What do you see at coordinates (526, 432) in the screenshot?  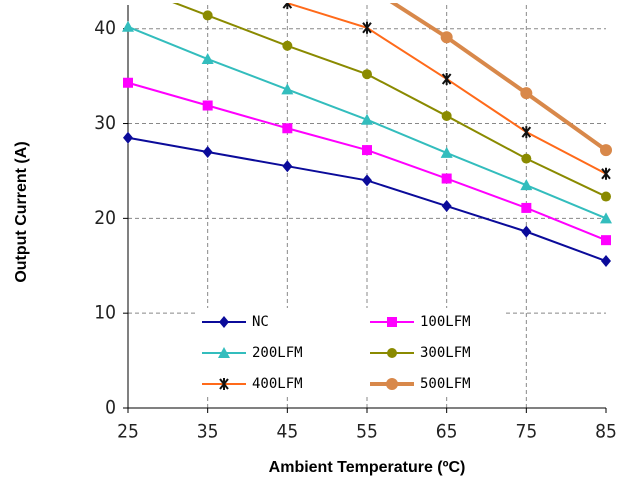 I see `x-tick-label: 75` at bounding box center [526, 432].